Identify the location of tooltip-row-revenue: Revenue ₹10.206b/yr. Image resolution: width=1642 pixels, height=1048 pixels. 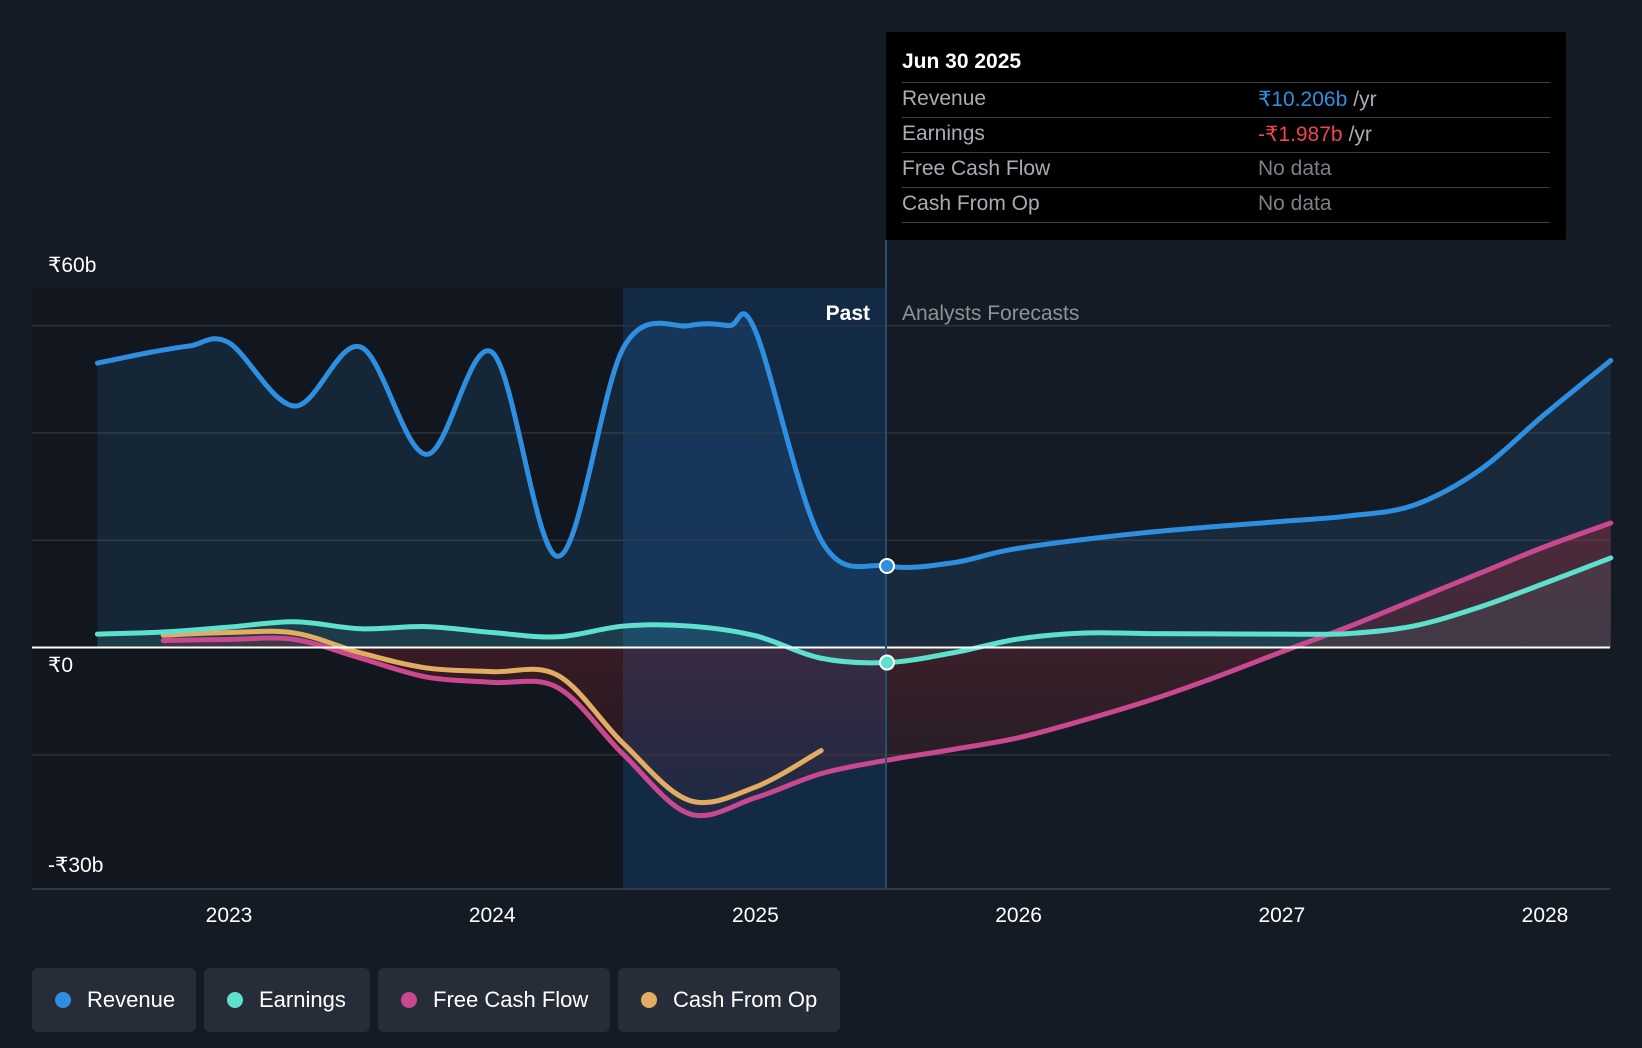
(1226, 99).